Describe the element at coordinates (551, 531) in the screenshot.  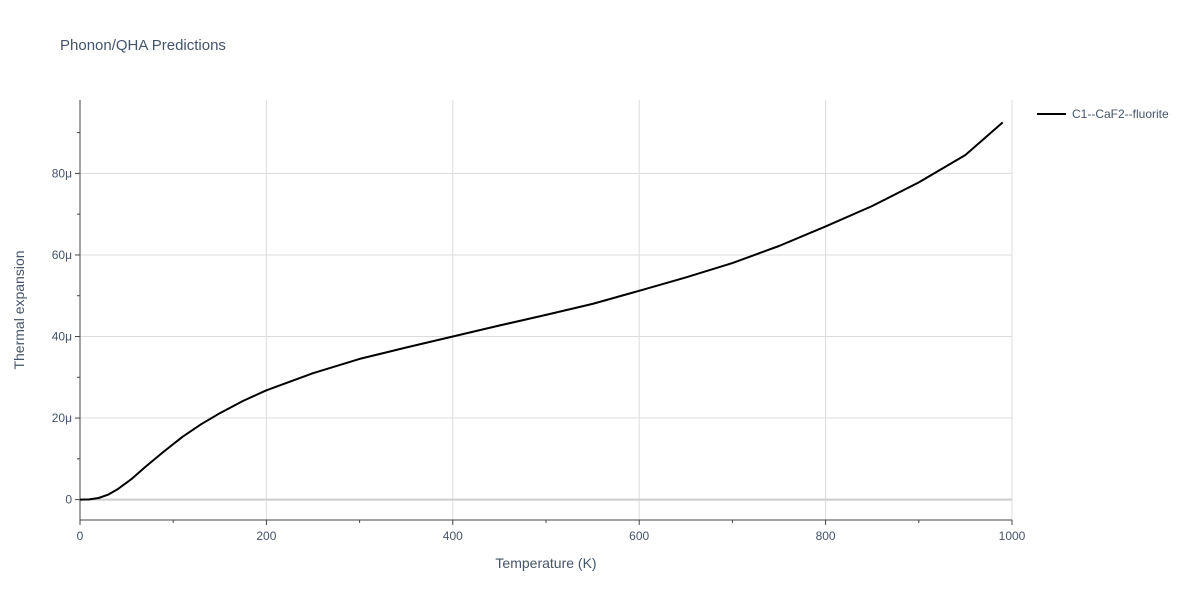
I see `x-axis-ticks: 0 200 400 600 800 1000` at that location.